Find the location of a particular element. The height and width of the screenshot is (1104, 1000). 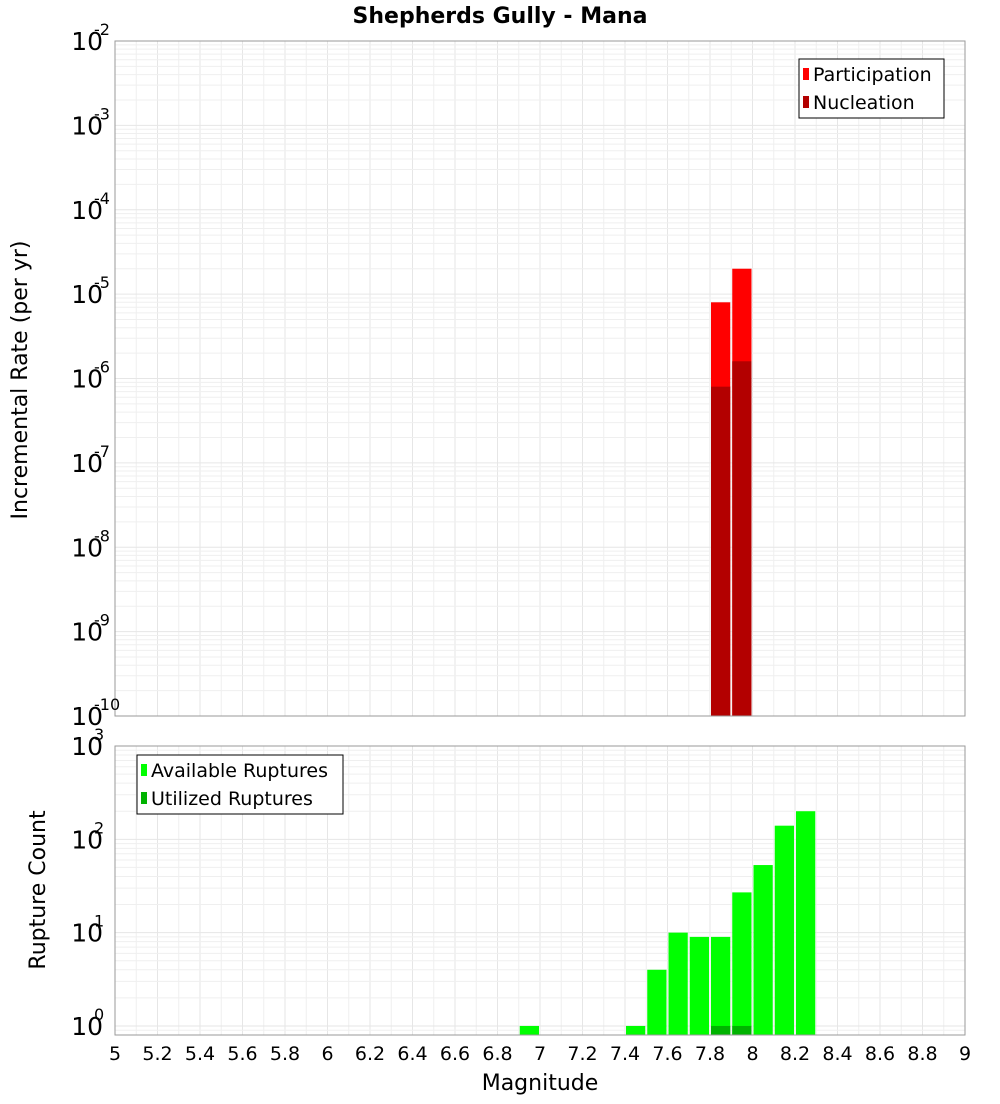

y-tick-exponent: -8 is located at coordinates (102, 535).